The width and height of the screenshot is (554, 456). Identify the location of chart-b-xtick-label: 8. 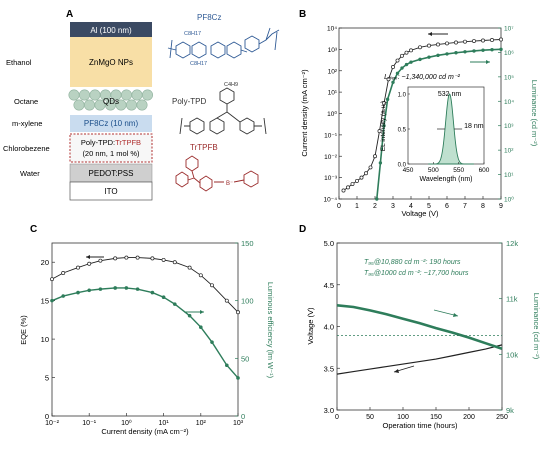
(483, 206).